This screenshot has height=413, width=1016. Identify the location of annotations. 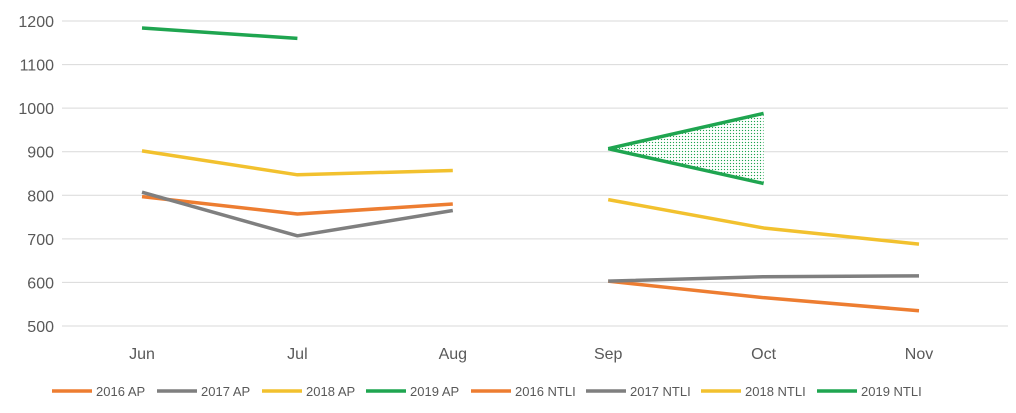
(685, 149).